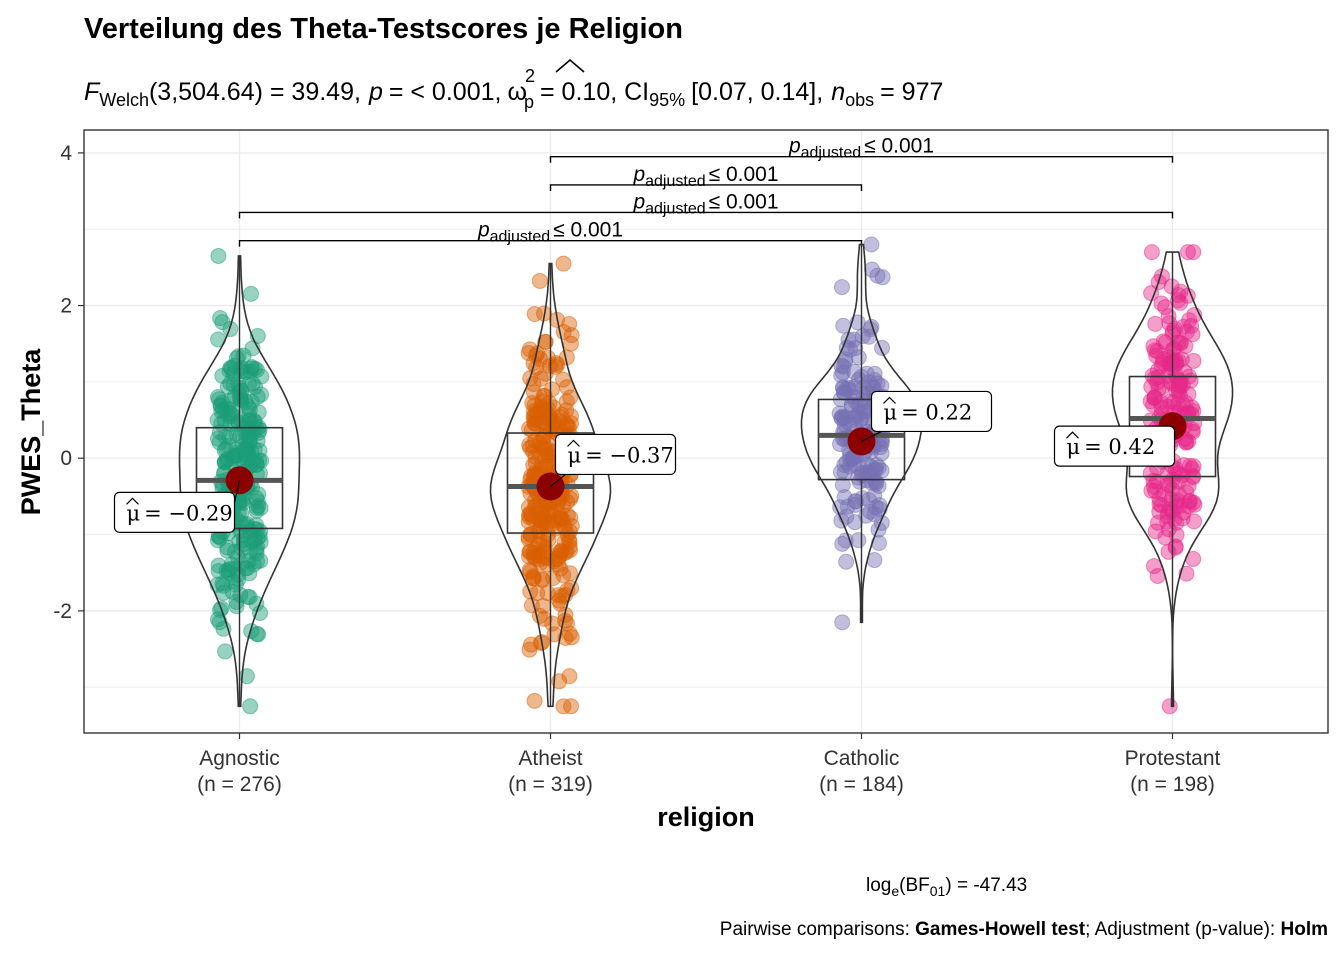 Image resolution: width=1344 pixels, height=960 pixels. What do you see at coordinates (757, 92) in the screenshot?
I see `subtitle-ci-text: [0.07, 0.14],` at bounding box center [757, 92].